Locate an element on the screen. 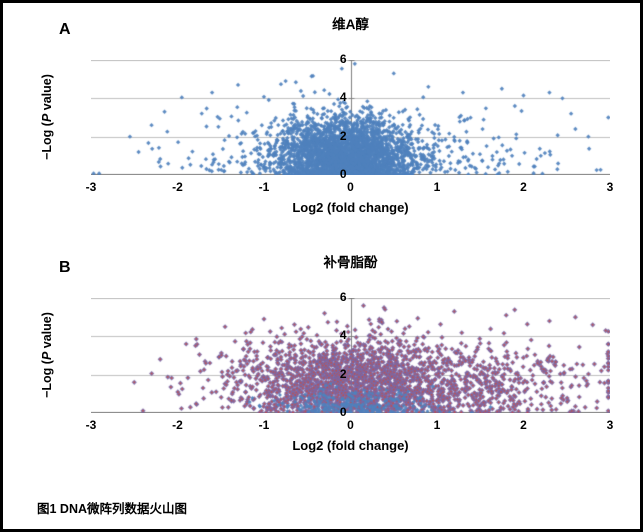 Image resolution: width=643 pixels, height=532 pixels. panel-letter-a: A is located at coordinates (65, 29).